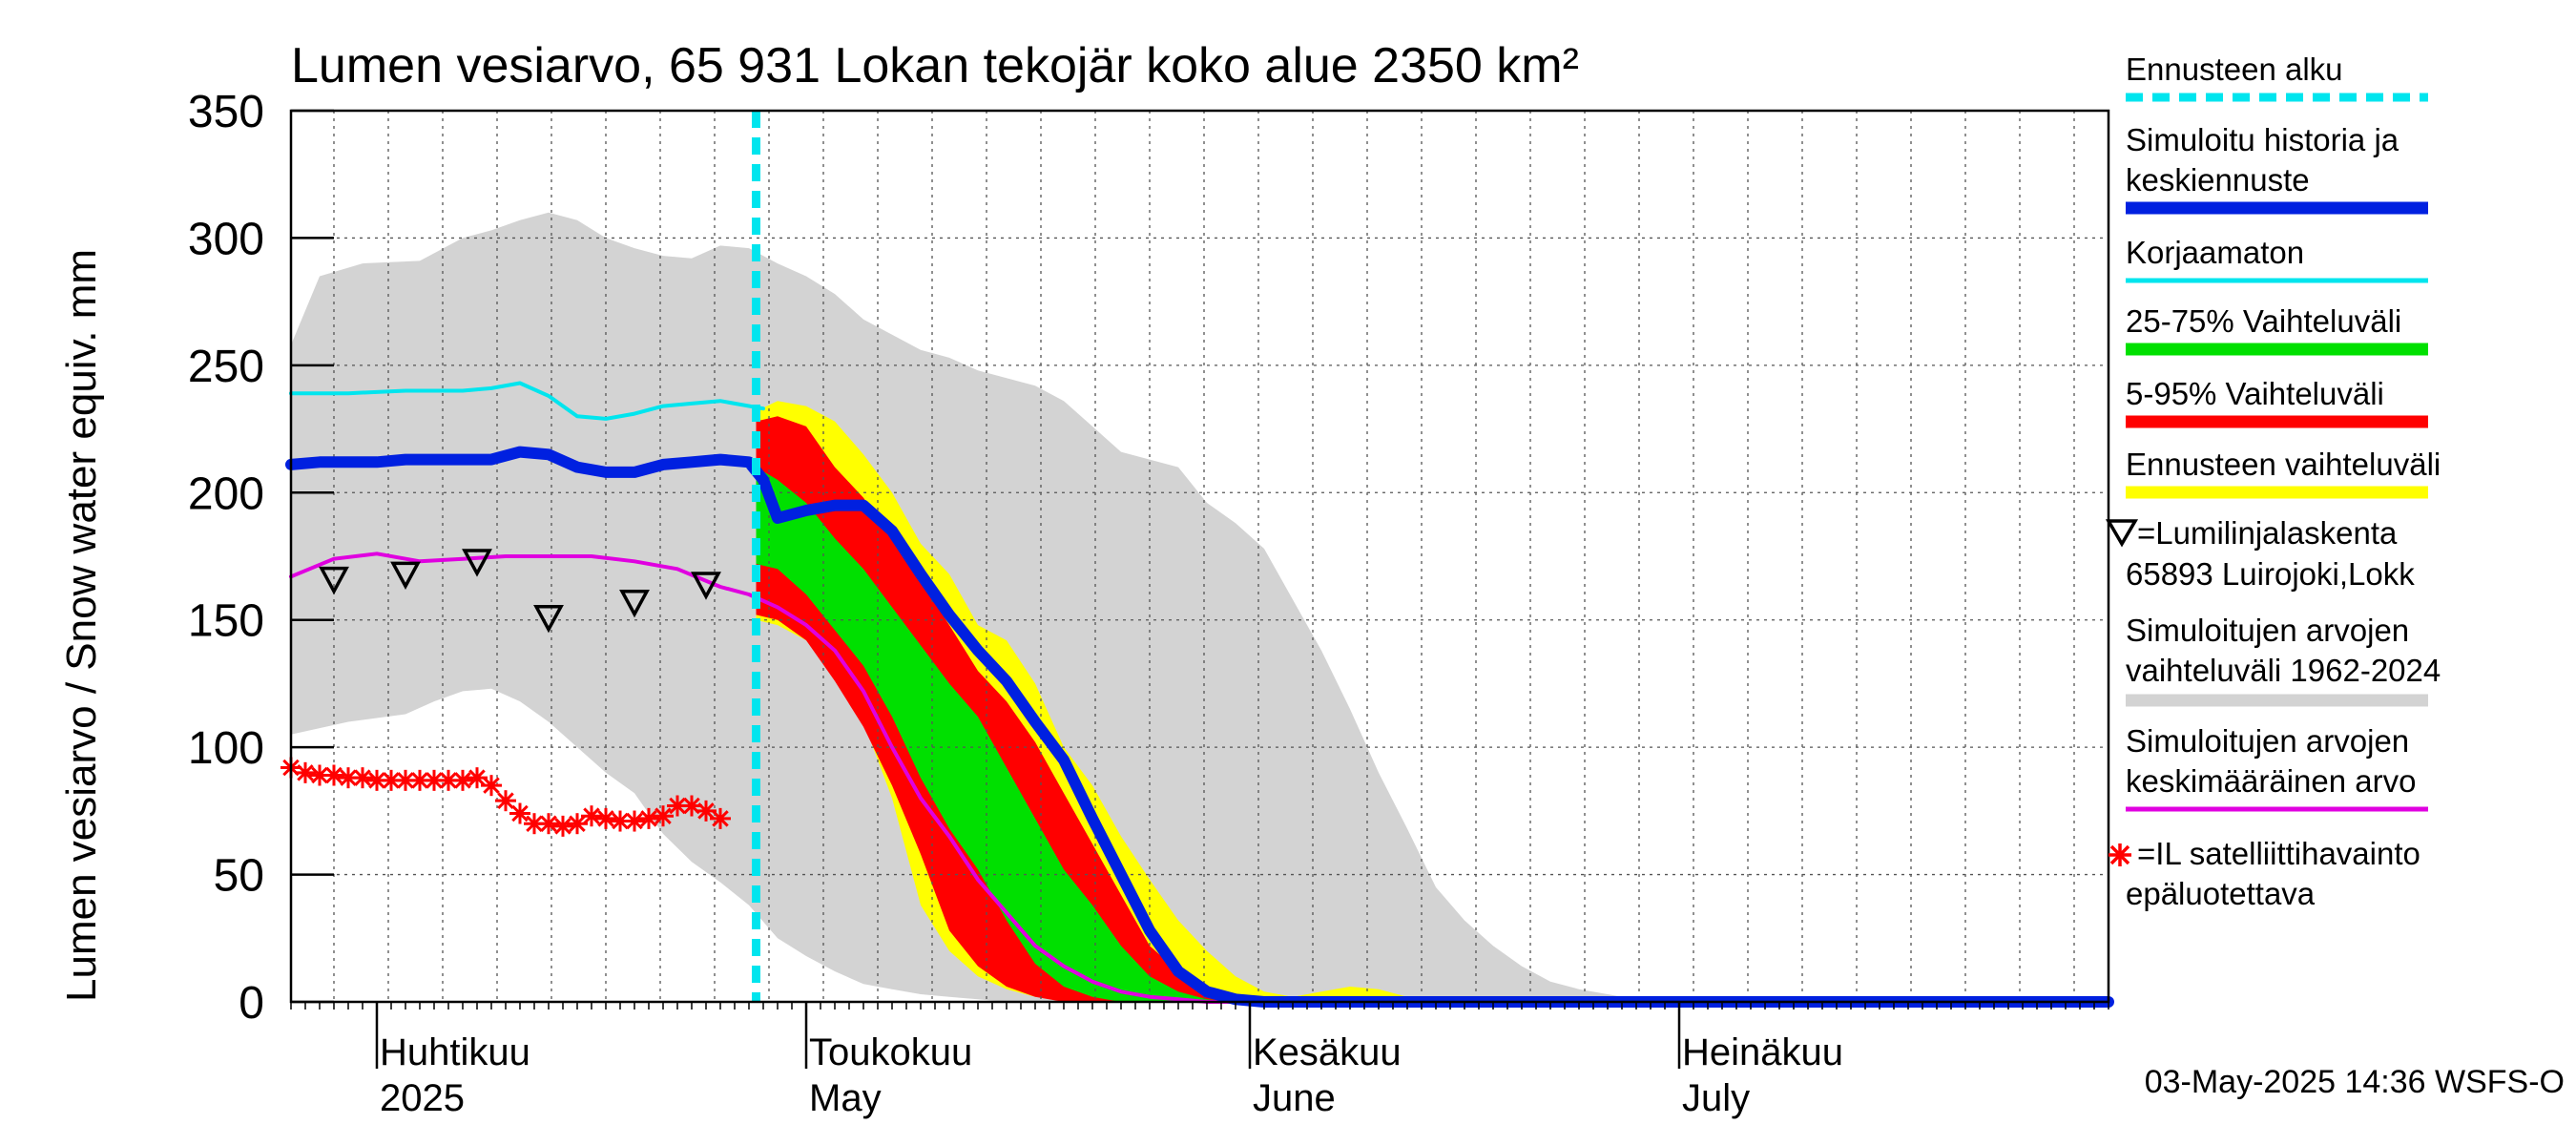  Describe the element at coordinates (1716, 1098) in the screenshot. I see `x-month-sublabel: July` at that location.